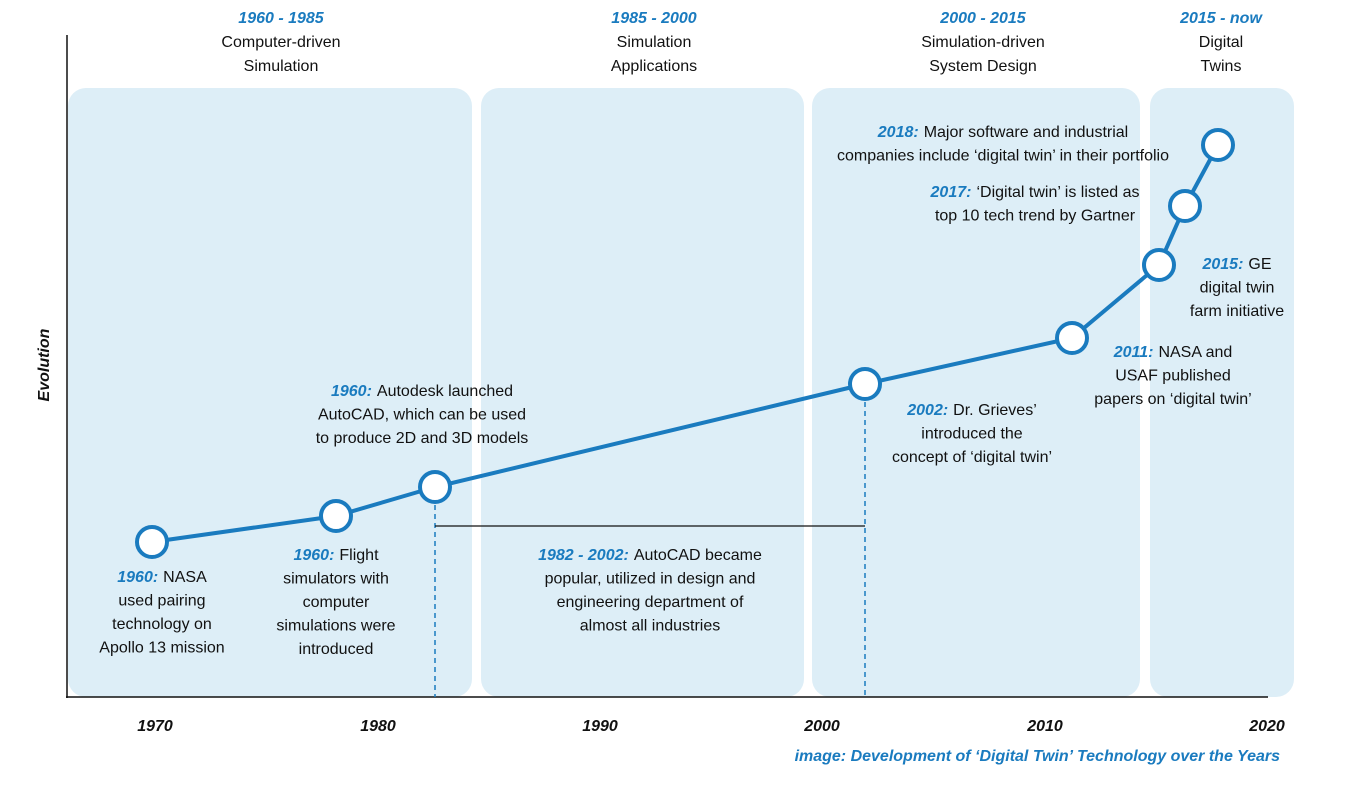 This screenshot has width=1358, height=787. Describe the element at coordinates (821, 726) in the screenshot. I see `x-tick-label: 2000` at that location.